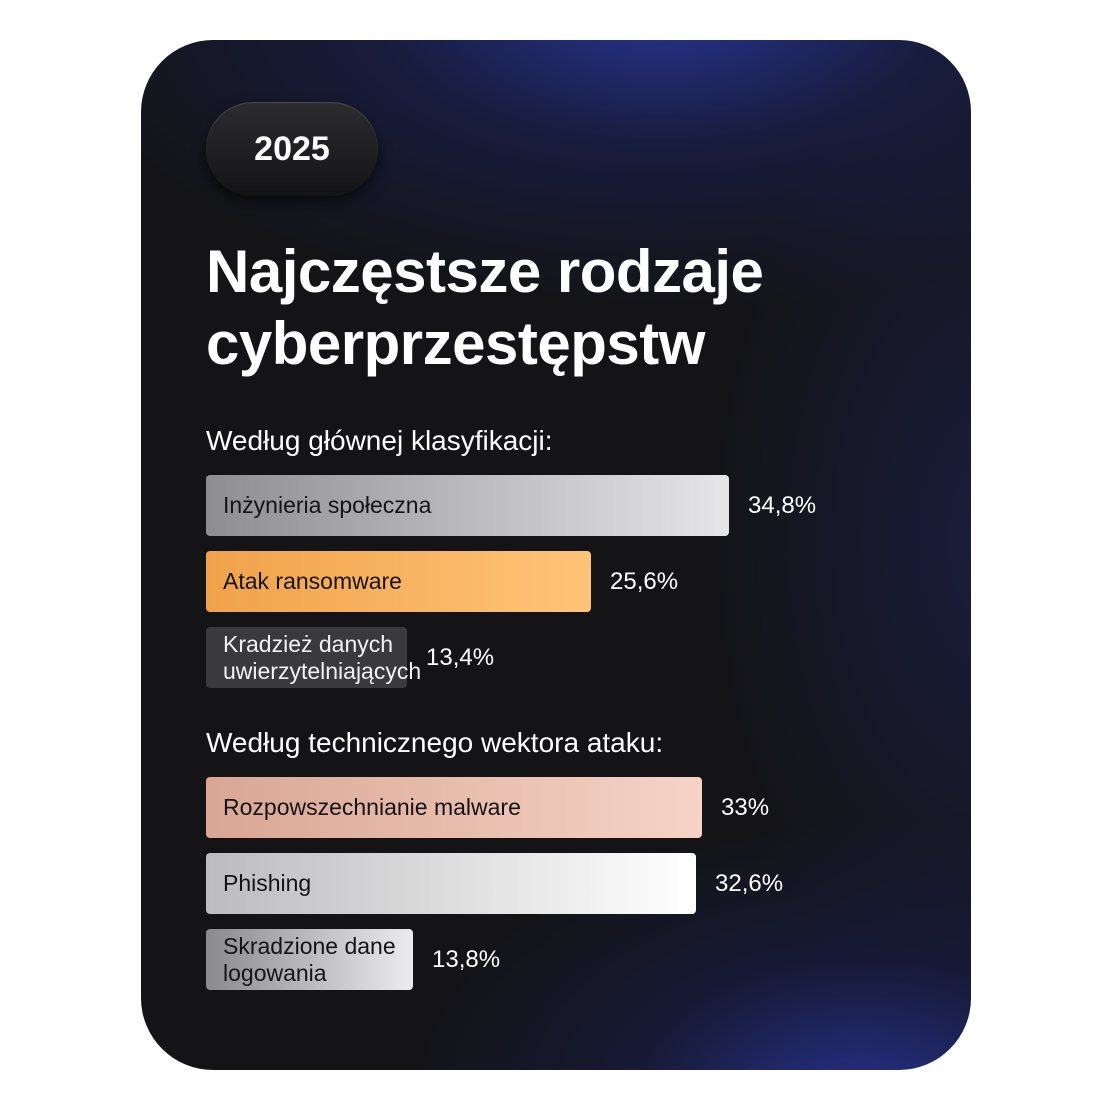 The height and width of the screenshot is (1110, 1111). What do you see at coordinates (782, 505) in the screenshot?
I see `value-label: 34,8%` at bounding box center [782, 505].